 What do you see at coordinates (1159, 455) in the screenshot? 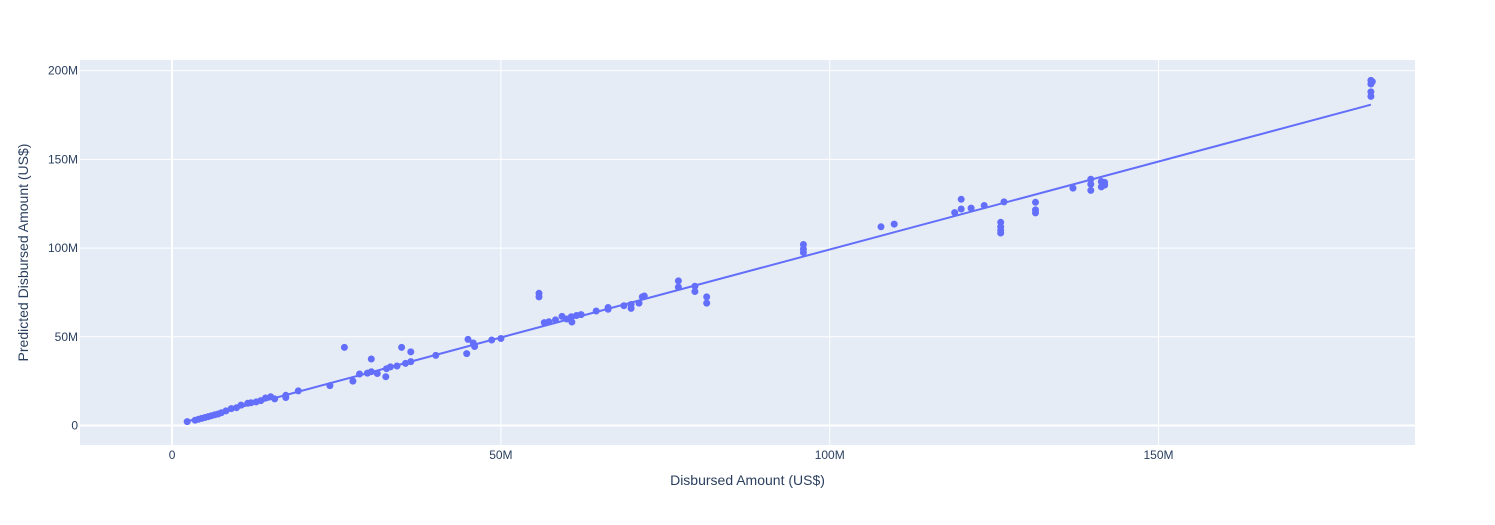
I see `x-tick-label: 150M` at bounding box center [1159, 455].